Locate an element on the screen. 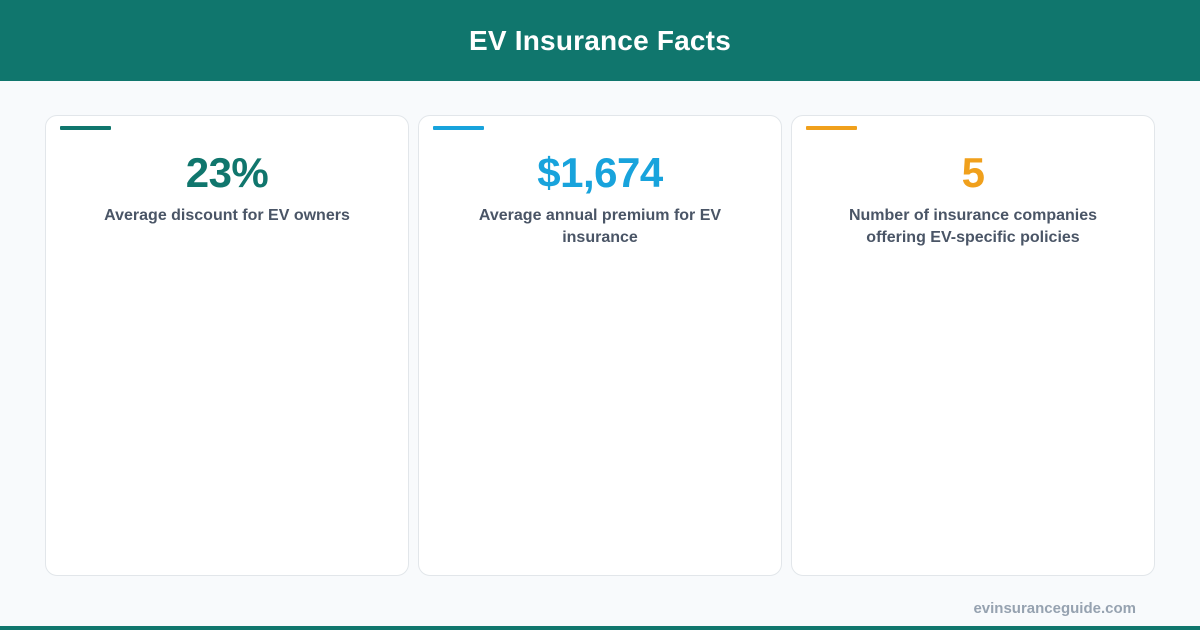 The width and height of the screenshot is (1200, 630). stat-value: $1,674 is located at coordinates (600, 172).